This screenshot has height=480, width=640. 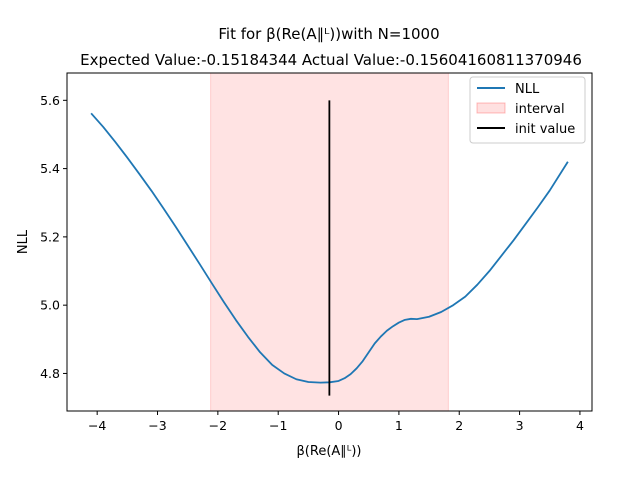 What do you see at coordinates (157, 425) in the screenshot?
I see `x-tick-label: −3` at bounding box center [157, 425].